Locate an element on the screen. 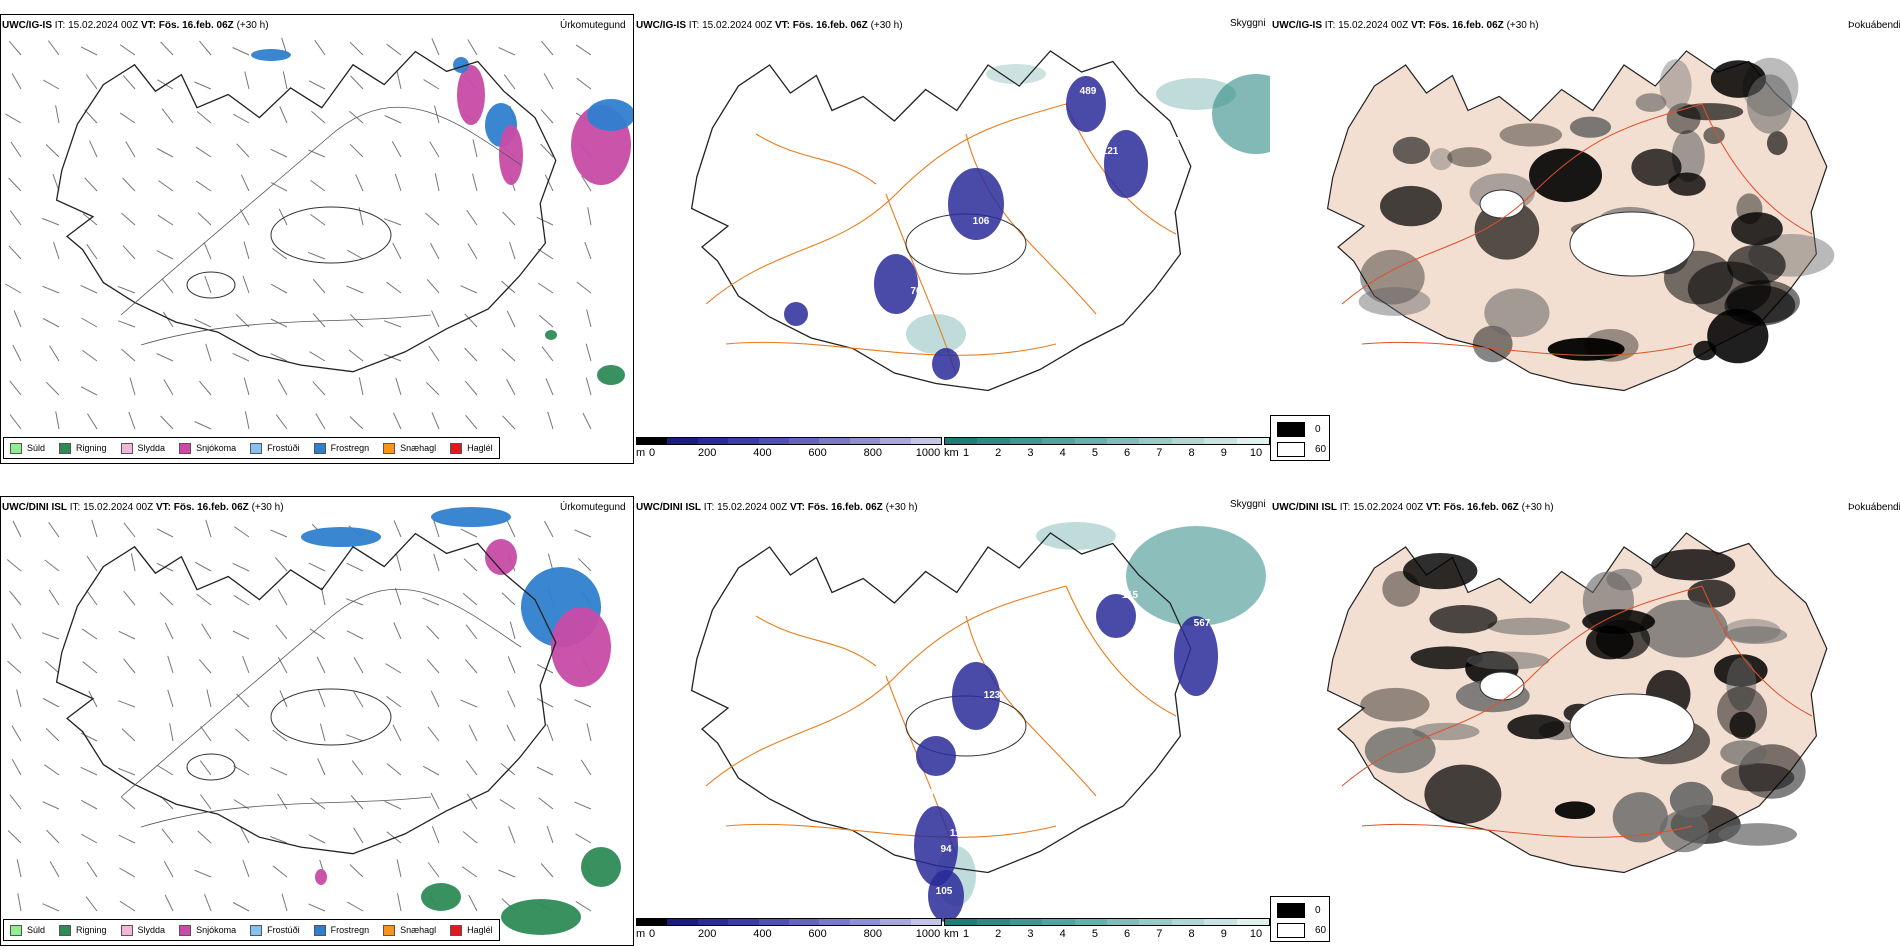 The height and width of the screenshot is (950, 1900). fog-legend-label: 0 is located at coordinates (1318, 910).